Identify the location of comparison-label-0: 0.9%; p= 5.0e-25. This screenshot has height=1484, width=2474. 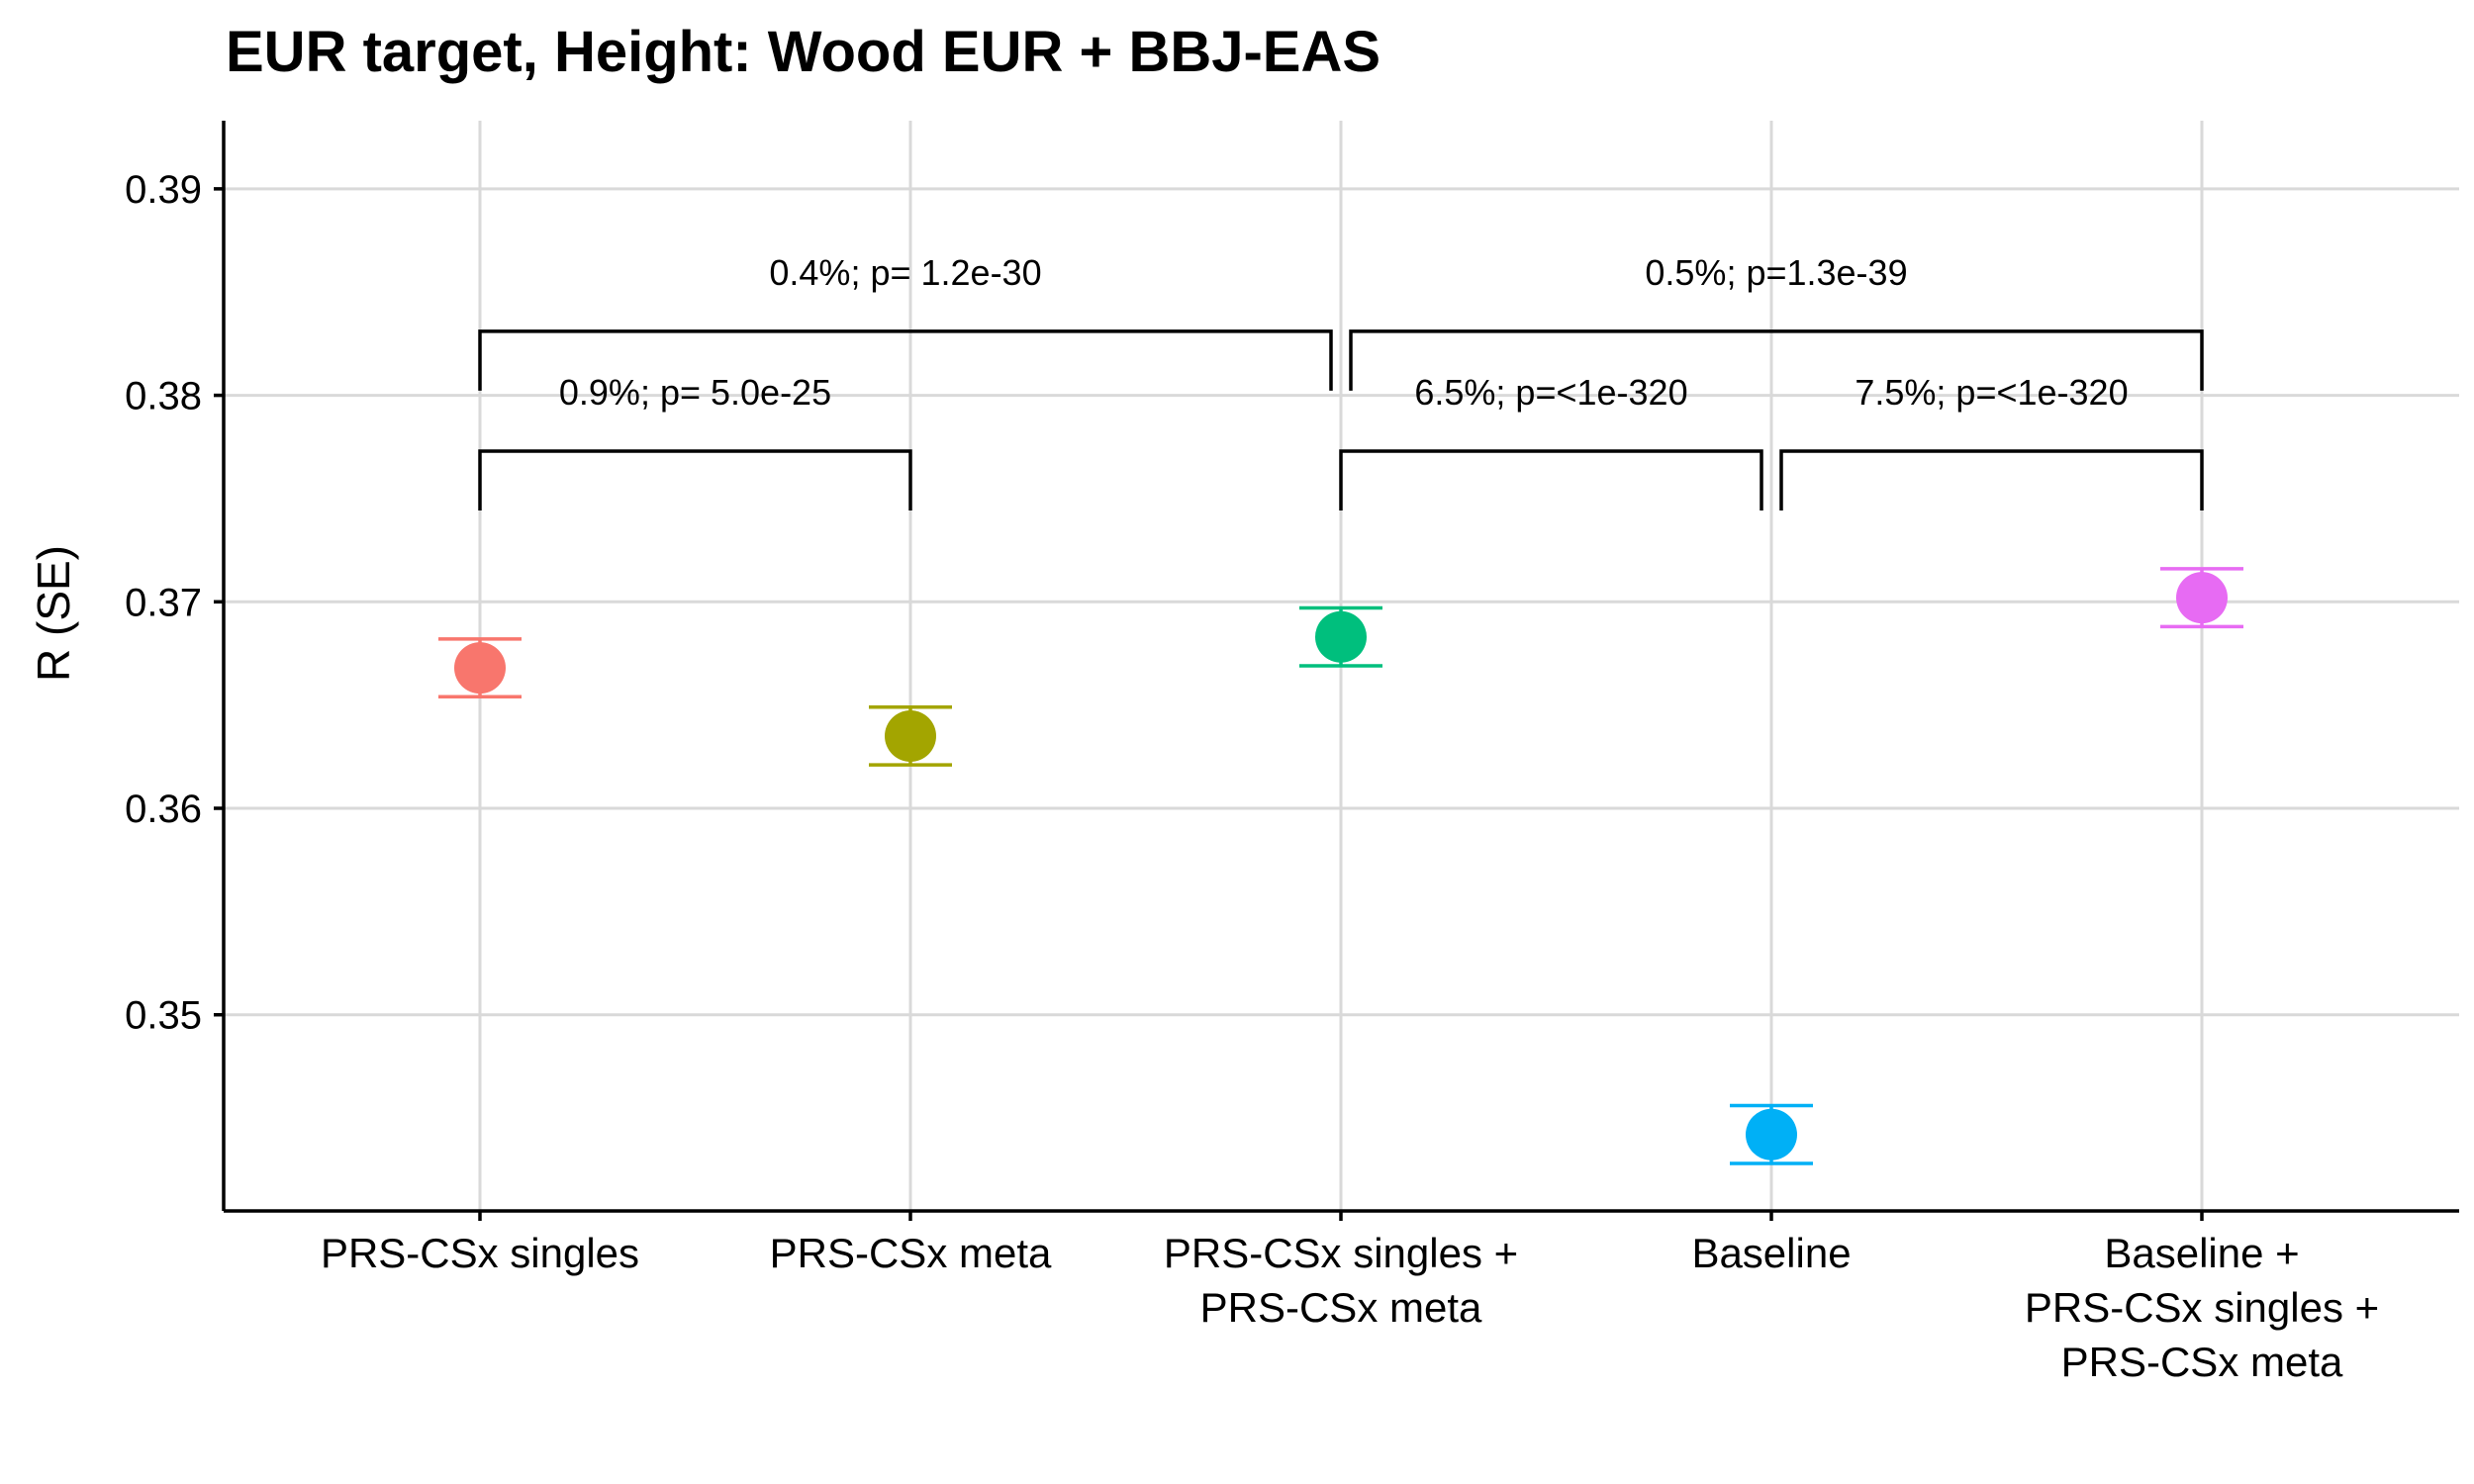
(695, 392).